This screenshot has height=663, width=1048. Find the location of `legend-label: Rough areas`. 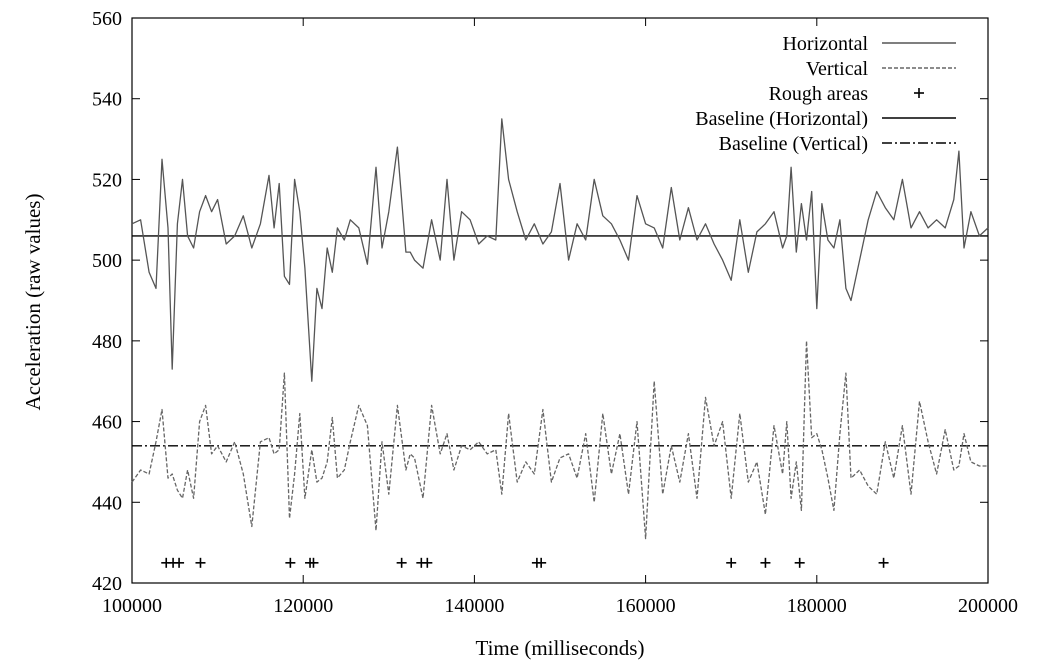

legend-label: Rough areas is located at coordinates (819, 94).